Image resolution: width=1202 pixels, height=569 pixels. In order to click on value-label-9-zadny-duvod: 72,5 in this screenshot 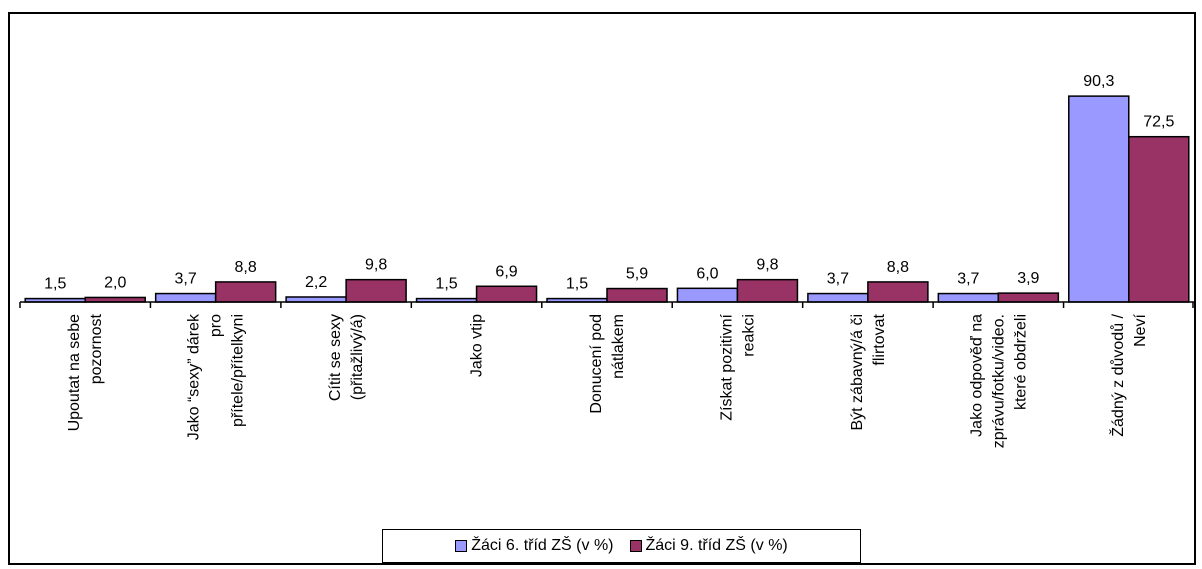, I will do `click(1158, 122)`.